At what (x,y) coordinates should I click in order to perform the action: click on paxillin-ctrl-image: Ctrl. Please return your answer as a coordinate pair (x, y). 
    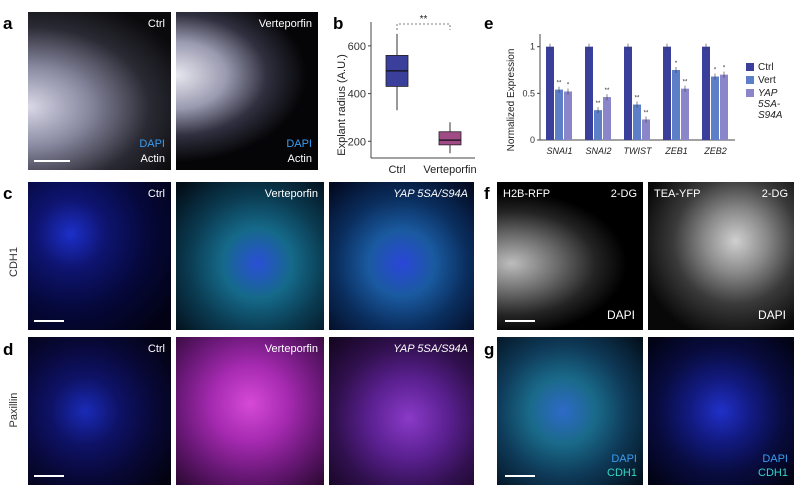
    Looking at the image, I should click on (99, 411).